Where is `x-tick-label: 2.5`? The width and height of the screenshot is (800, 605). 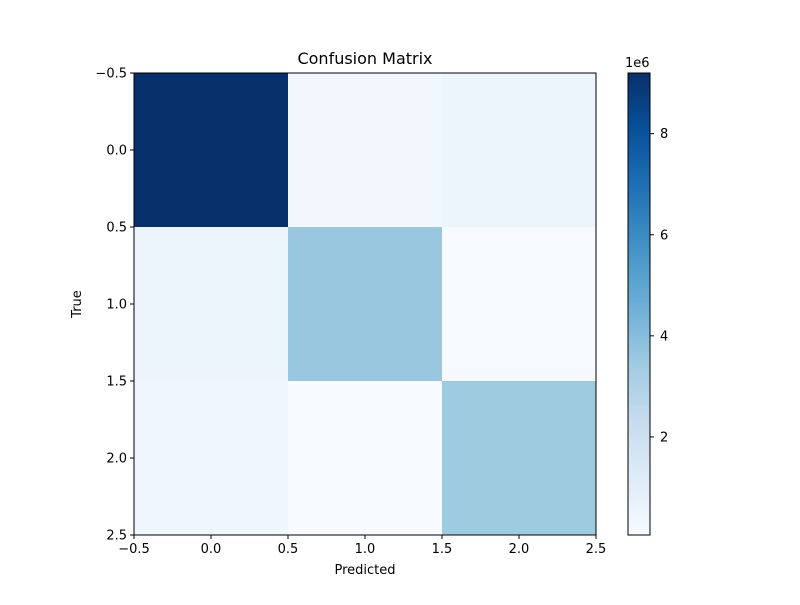
x-tick-label: 2.5 is located at coordinates (596, 549).